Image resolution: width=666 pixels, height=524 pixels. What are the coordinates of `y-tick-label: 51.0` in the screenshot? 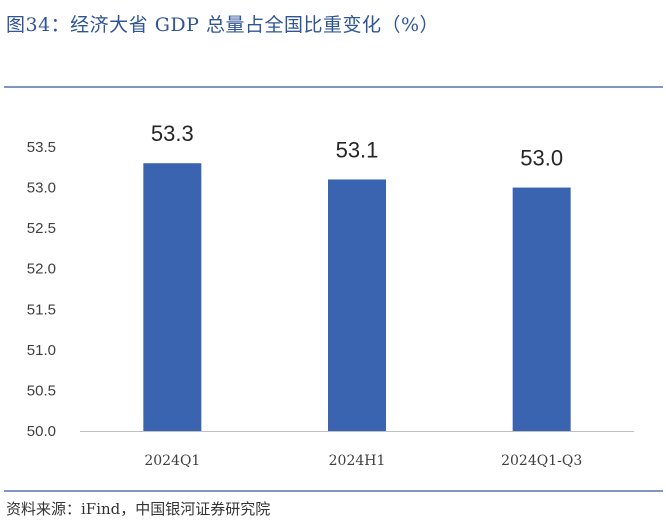 It's located at (41, 350).